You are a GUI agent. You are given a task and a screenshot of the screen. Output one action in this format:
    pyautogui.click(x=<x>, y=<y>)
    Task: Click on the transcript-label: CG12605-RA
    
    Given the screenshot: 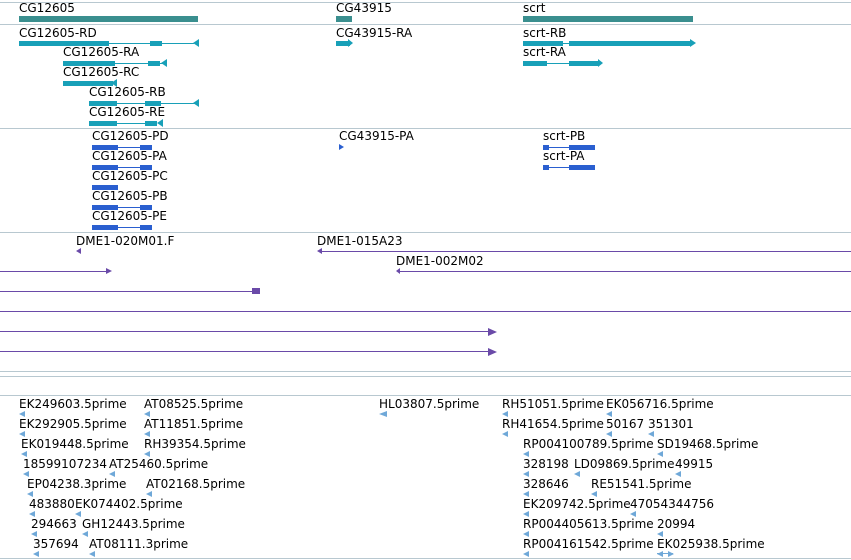 What is the action you would take?
    pyautogui.click(x=101, y=52)
    